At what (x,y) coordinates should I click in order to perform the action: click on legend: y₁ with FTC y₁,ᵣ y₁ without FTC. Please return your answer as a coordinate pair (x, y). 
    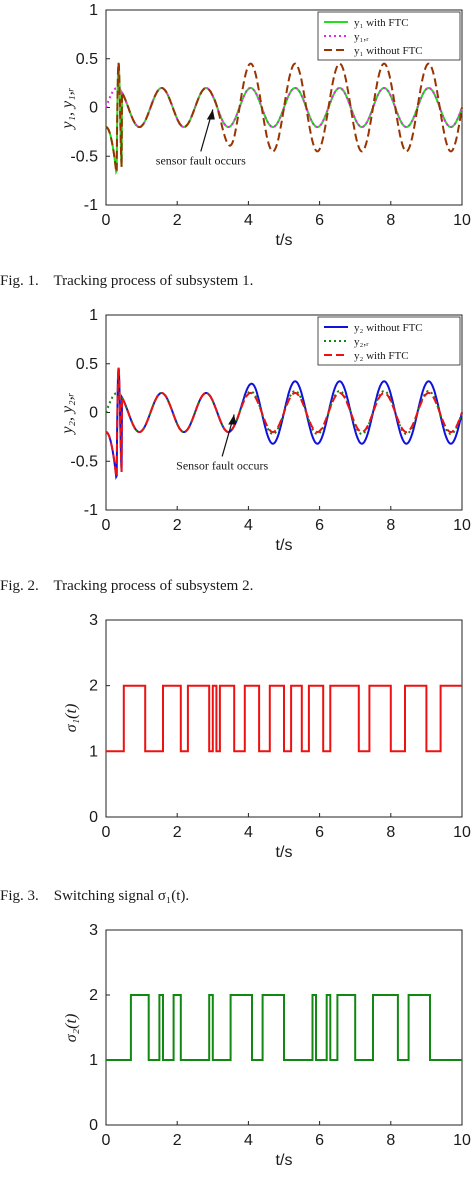
    Looking at the image, I should click on (389, 36).